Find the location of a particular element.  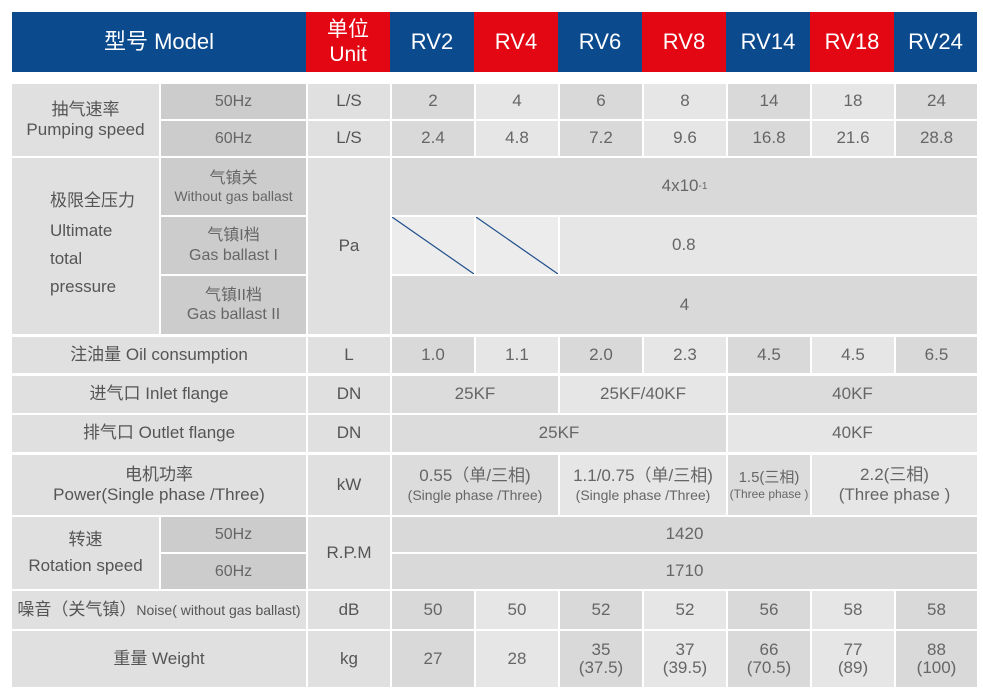

motor-power-label-en: Power(Single phase /Three) is located at coordinates (159, 494).